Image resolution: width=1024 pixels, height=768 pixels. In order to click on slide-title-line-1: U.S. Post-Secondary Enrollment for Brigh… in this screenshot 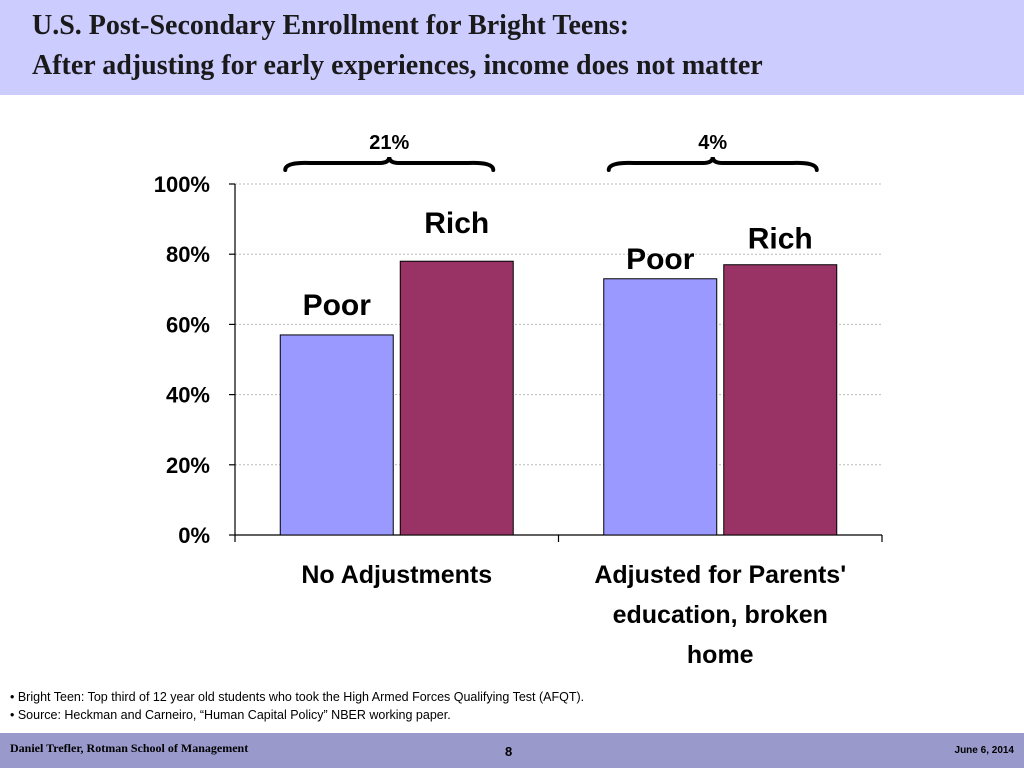, I will do `click(331, 25)`.